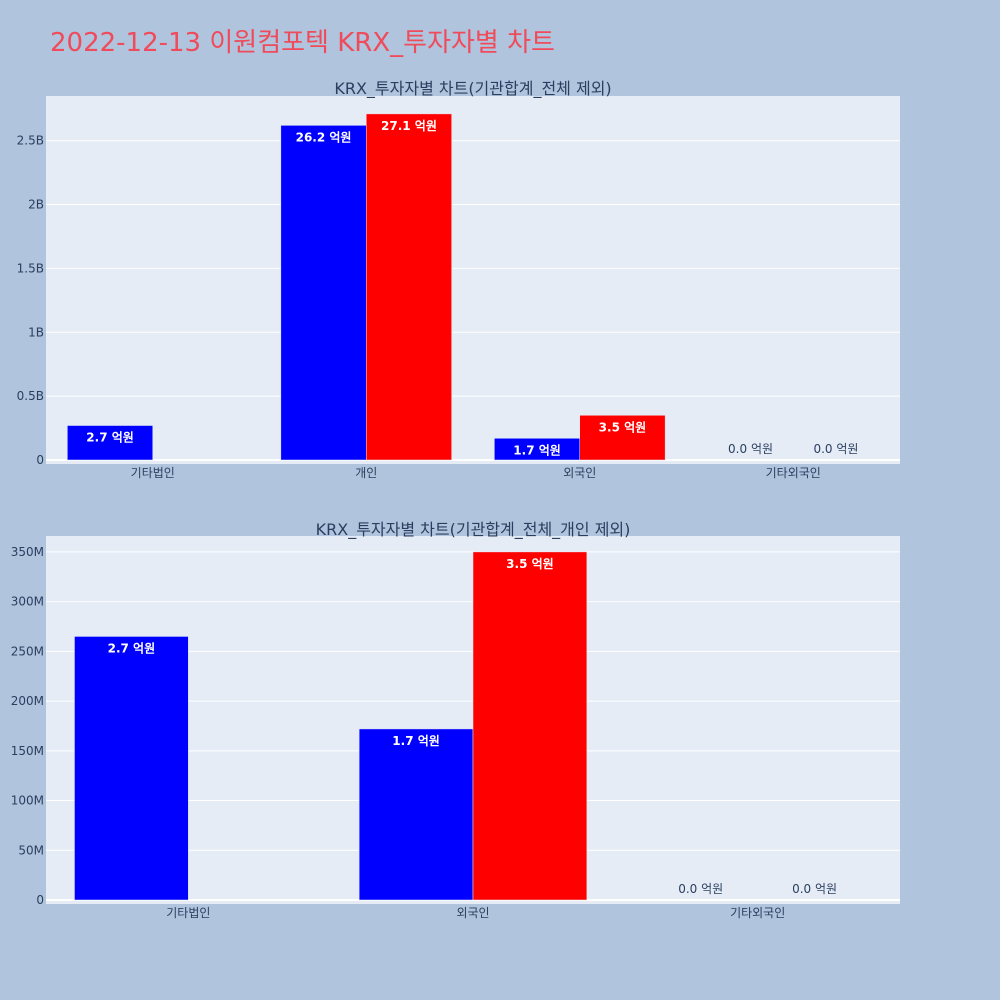  Describe the element at coordinates (409, 126) in the screenshot. I see `data-label: 27.1 억원` at that location.